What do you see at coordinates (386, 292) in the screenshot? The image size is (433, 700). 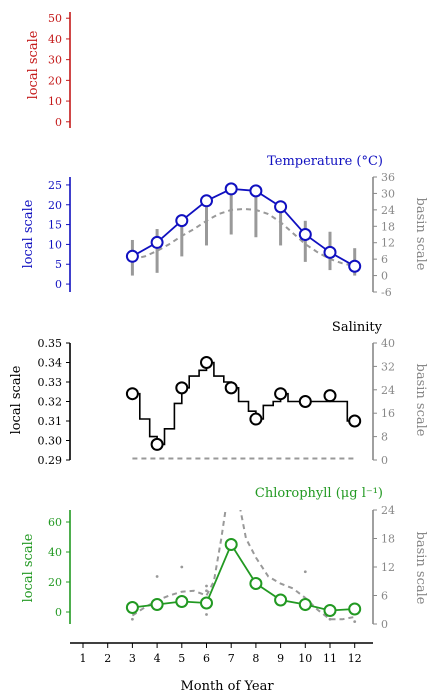 I see `temperature-basin-tick-label: -6` at bounding box center [386, 292].